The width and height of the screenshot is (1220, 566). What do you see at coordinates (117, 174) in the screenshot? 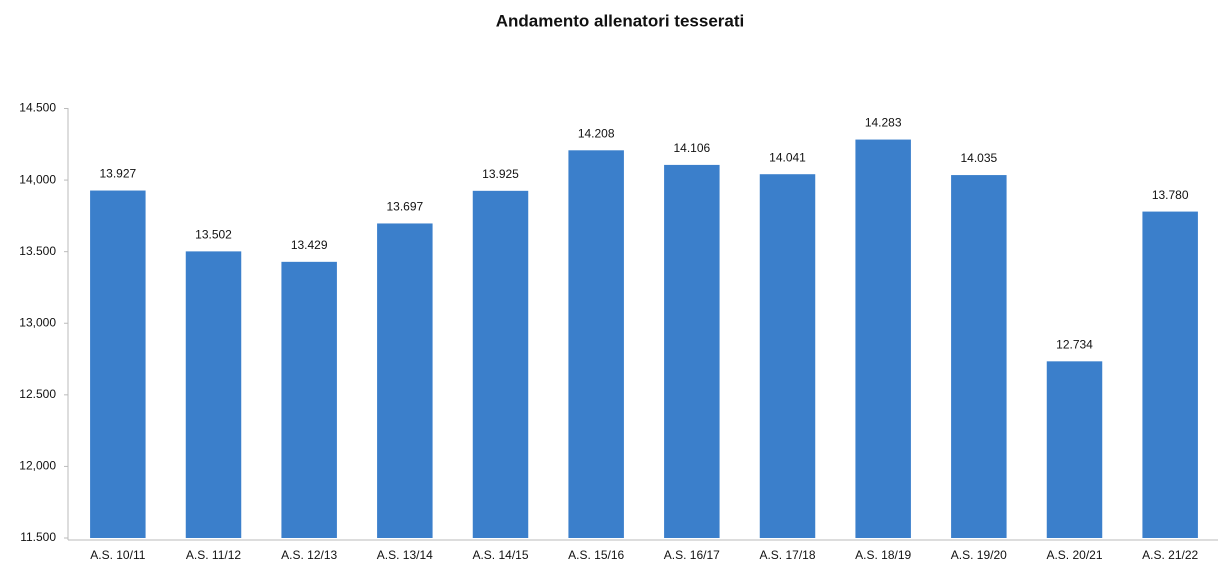
I see `data-label: 13.927` at bounding box center [117, 174].